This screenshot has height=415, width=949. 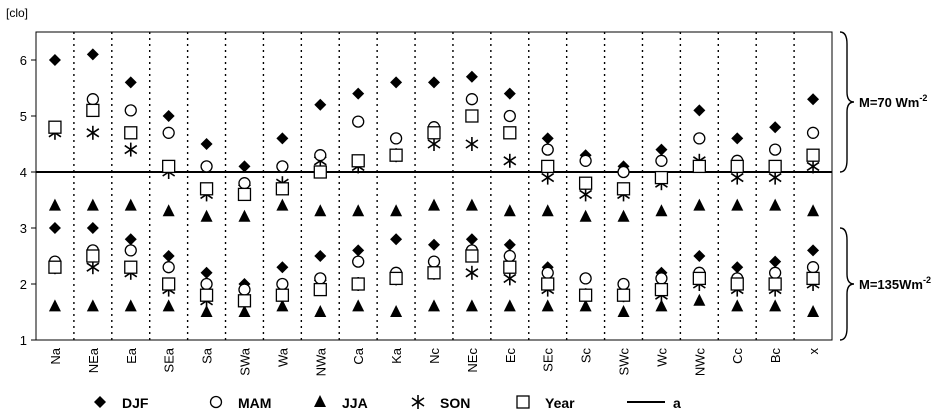 What do you see at coordinates (23, 60) in the screenshot?
I see `y-tick-label: 6` at bounding box center [23, 60].